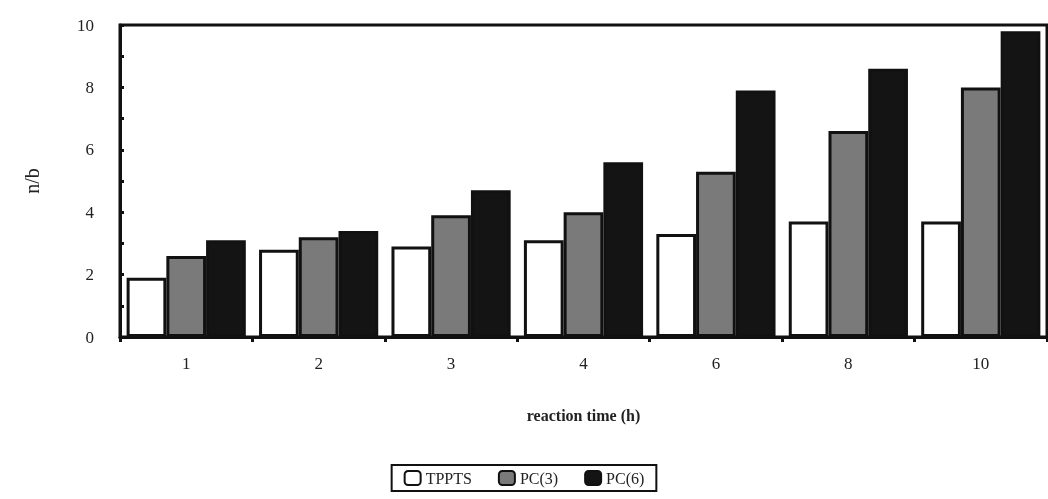 The width and height of the screenshot is (1048, 499). I want to click on x-tick-label: 10, so click(981, 363).